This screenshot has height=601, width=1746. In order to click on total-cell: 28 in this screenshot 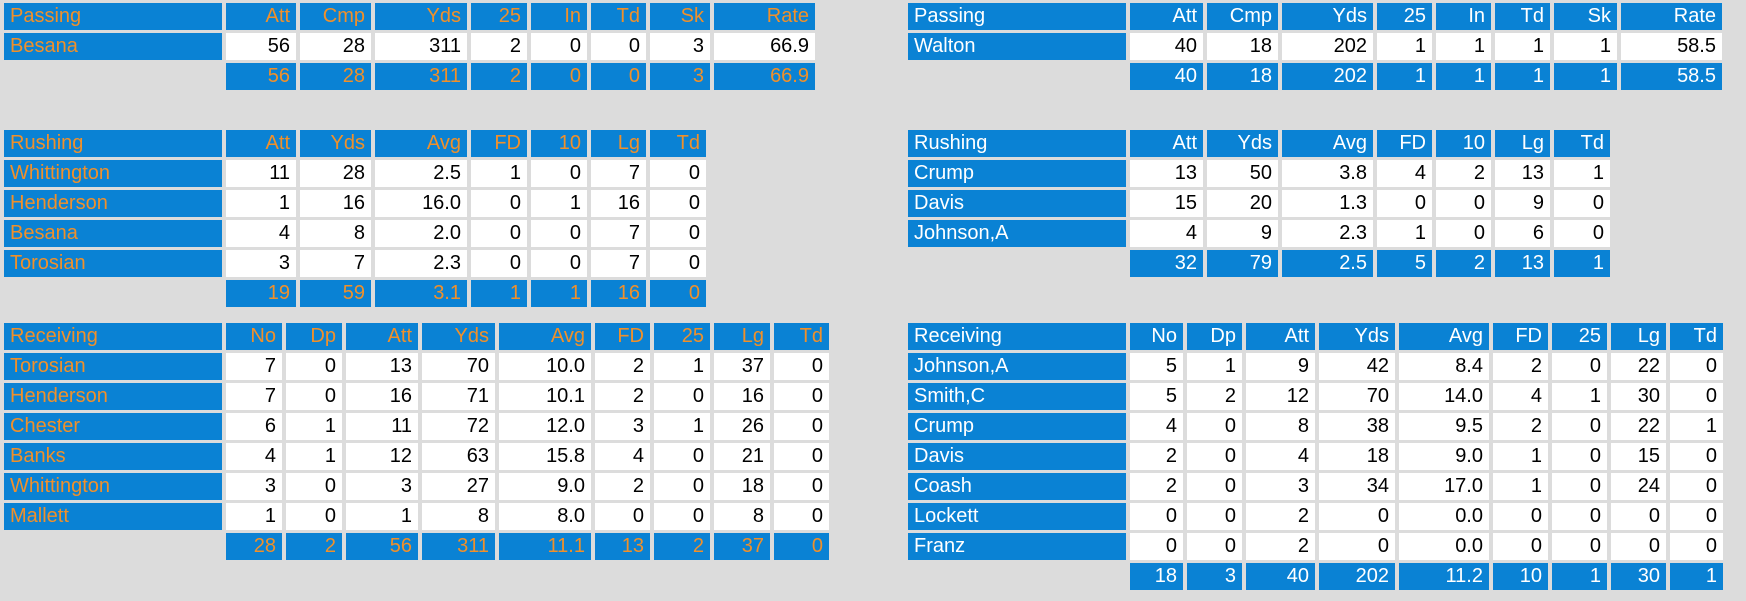, I will do `click(254, 546)`.